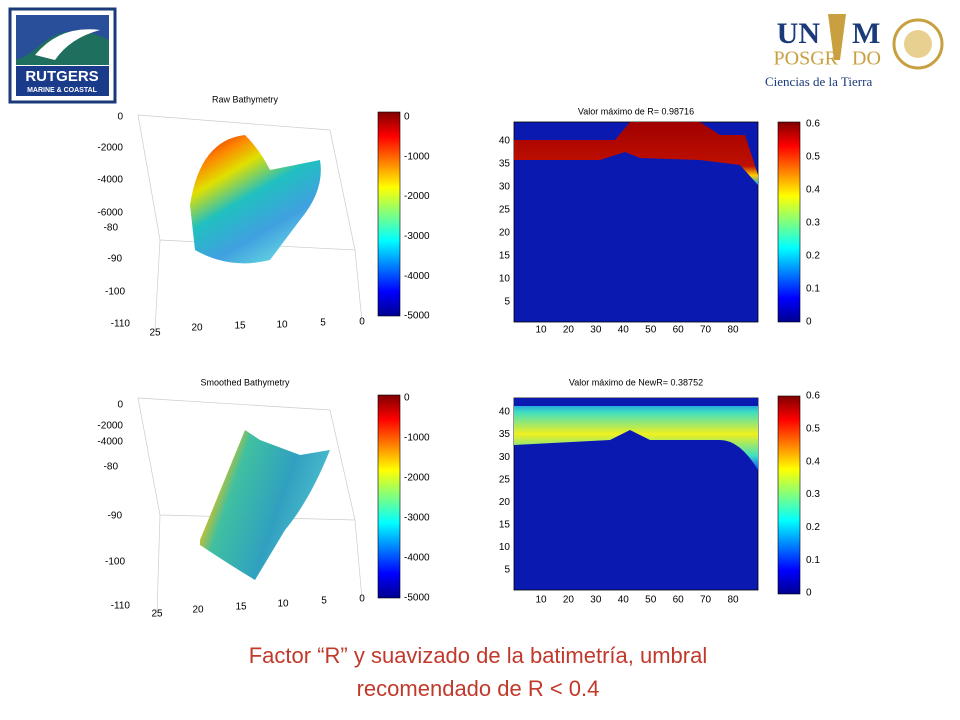 This screenshot has width=960, height=720. I want to click on panel-title: Valor máximo de R= 0.98716, so click(636, 111).